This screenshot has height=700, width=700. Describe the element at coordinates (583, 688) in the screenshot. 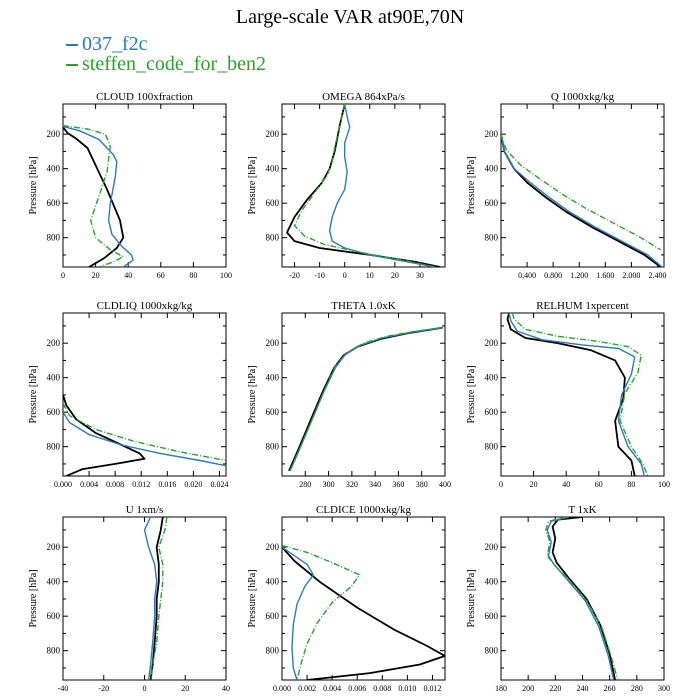

I see `x-tick-label: 240` at that location.